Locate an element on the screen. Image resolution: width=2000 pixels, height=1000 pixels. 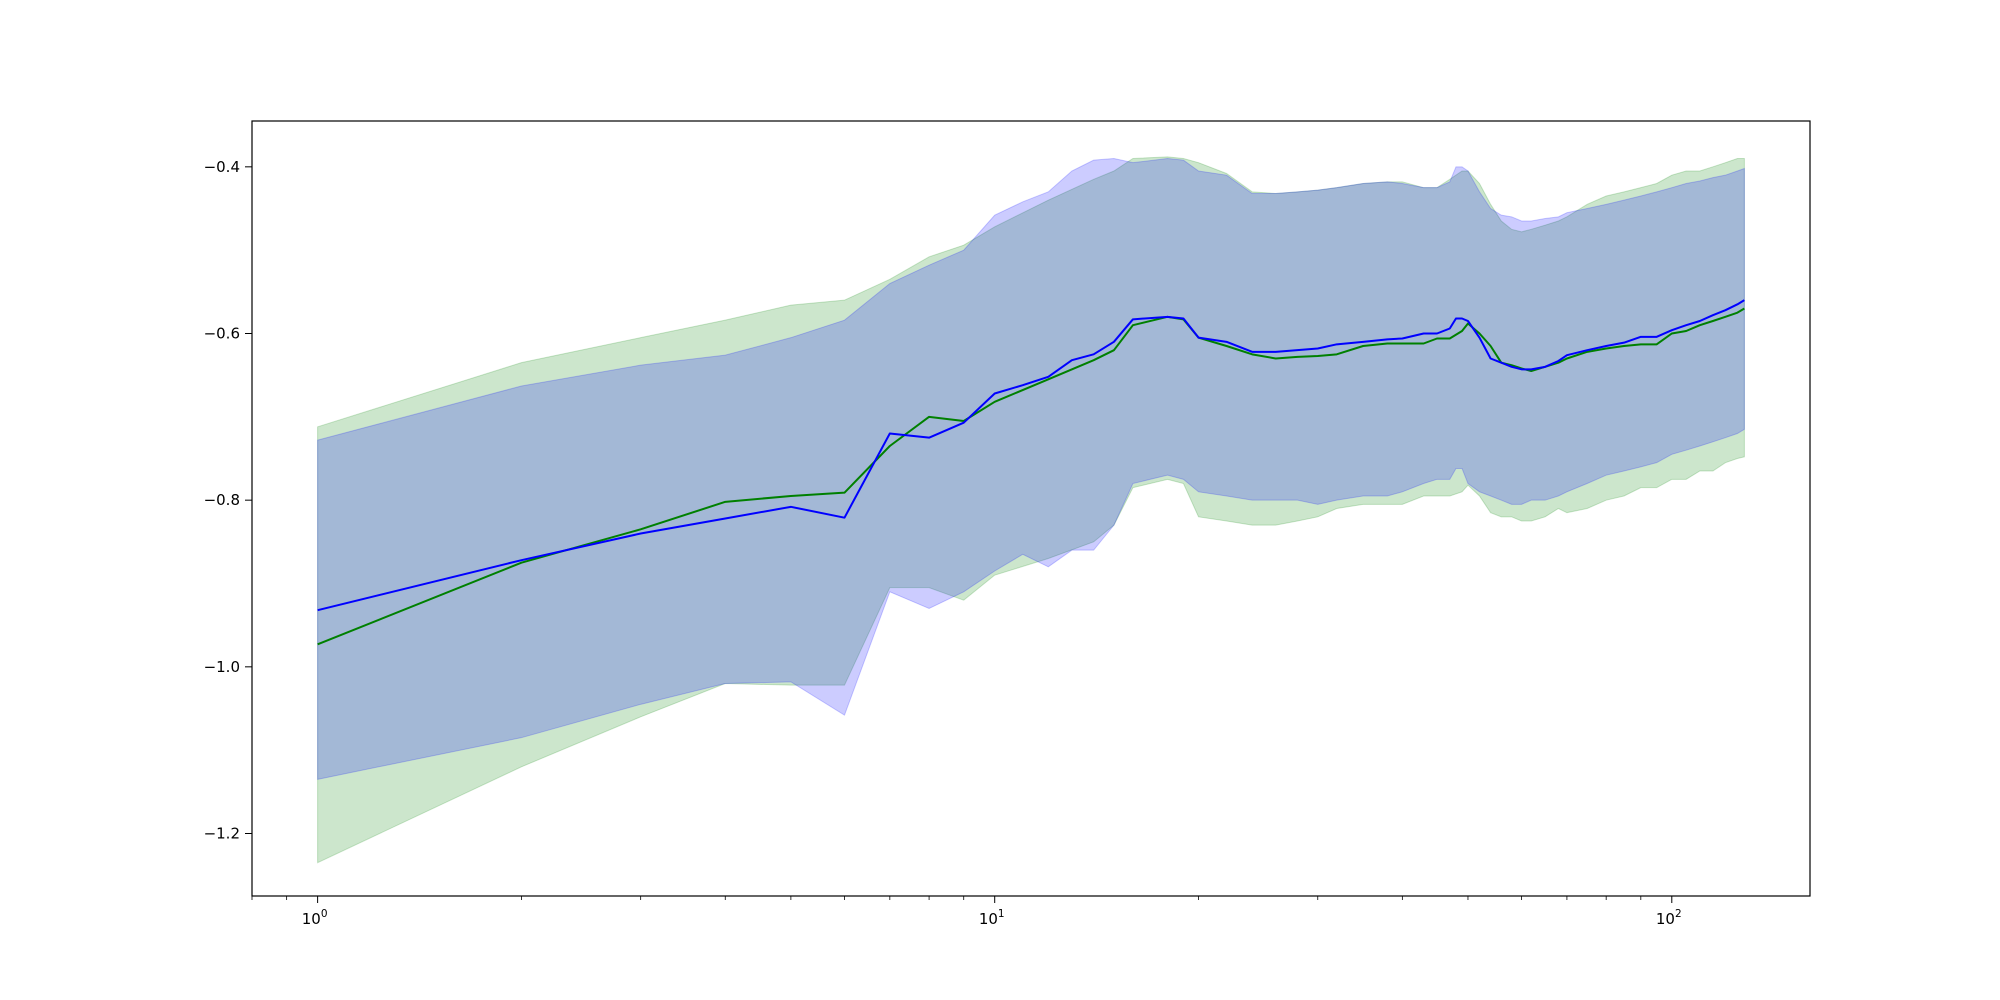
x-axis: 10⁰ 10¹ 10² is located at coordinates (966, 912).